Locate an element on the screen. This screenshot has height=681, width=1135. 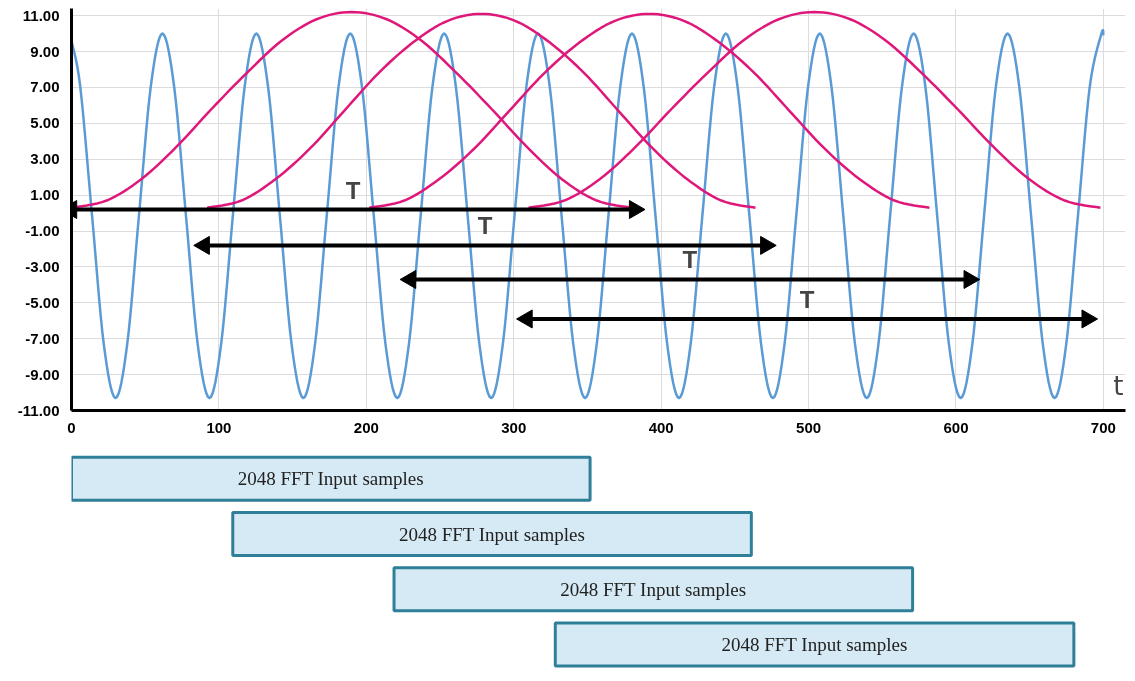
y-tick-label: 7.00 is located at coordinates (45, 87).